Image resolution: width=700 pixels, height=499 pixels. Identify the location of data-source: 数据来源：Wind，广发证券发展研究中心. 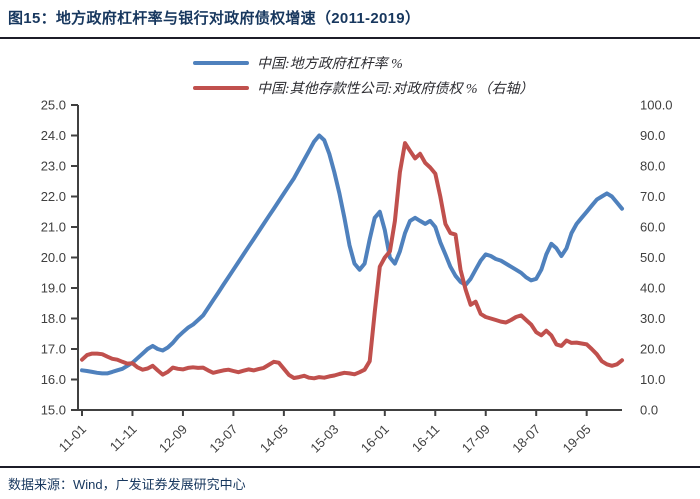
(127, 484).